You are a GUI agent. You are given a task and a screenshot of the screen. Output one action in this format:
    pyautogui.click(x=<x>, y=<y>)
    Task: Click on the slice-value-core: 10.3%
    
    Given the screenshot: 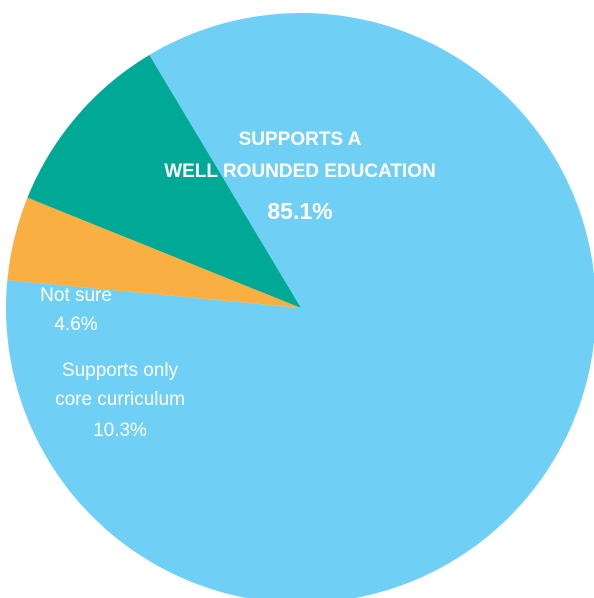 What is the action you would take?
    pyautogui.click(x=120, y=430)
    